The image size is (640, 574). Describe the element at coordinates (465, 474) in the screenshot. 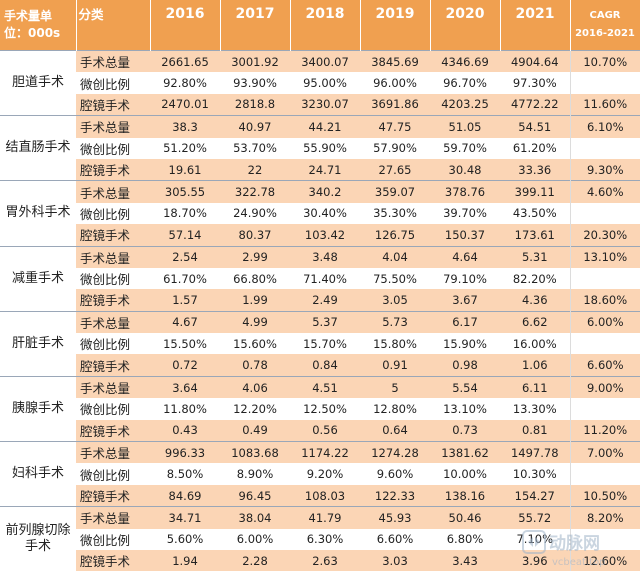

I see `value-cell: 10.00%` at that location.